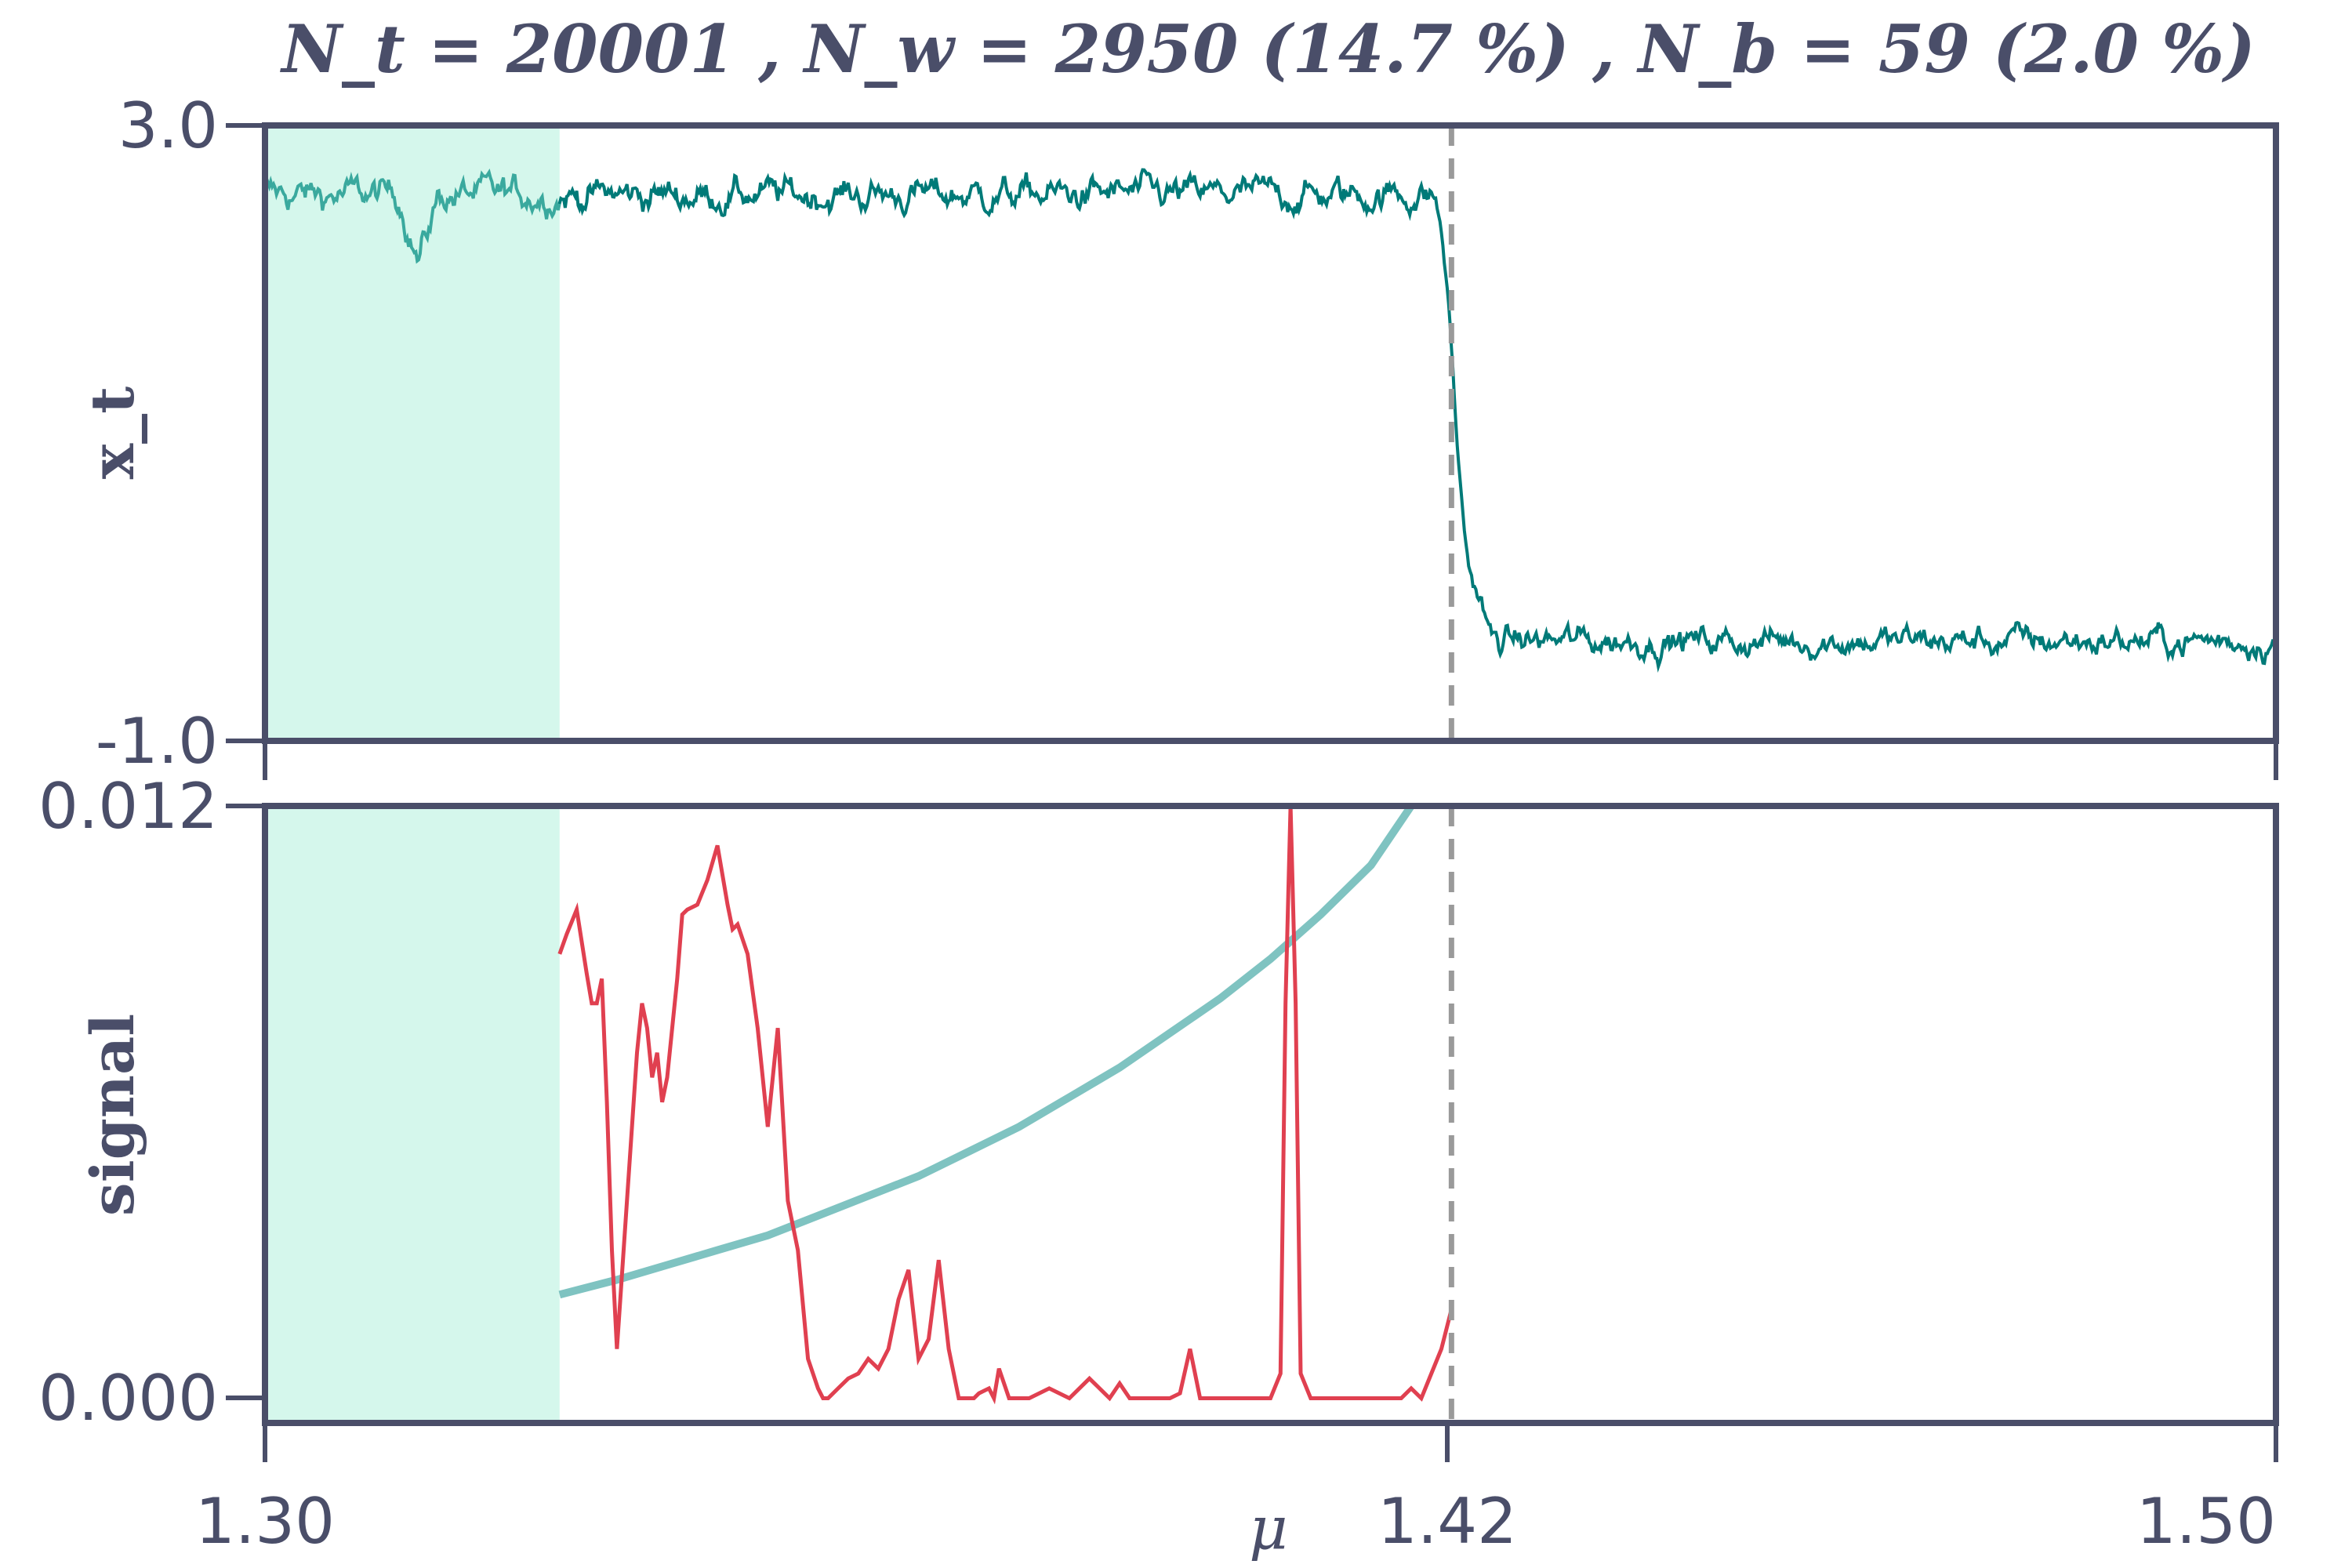 The width and height of the screenshot is (2352, 1568). Describe the element at coordinates (128, 1398) in the screenshot. I see `bottom-ytick-label-min: 0.000` at that location.